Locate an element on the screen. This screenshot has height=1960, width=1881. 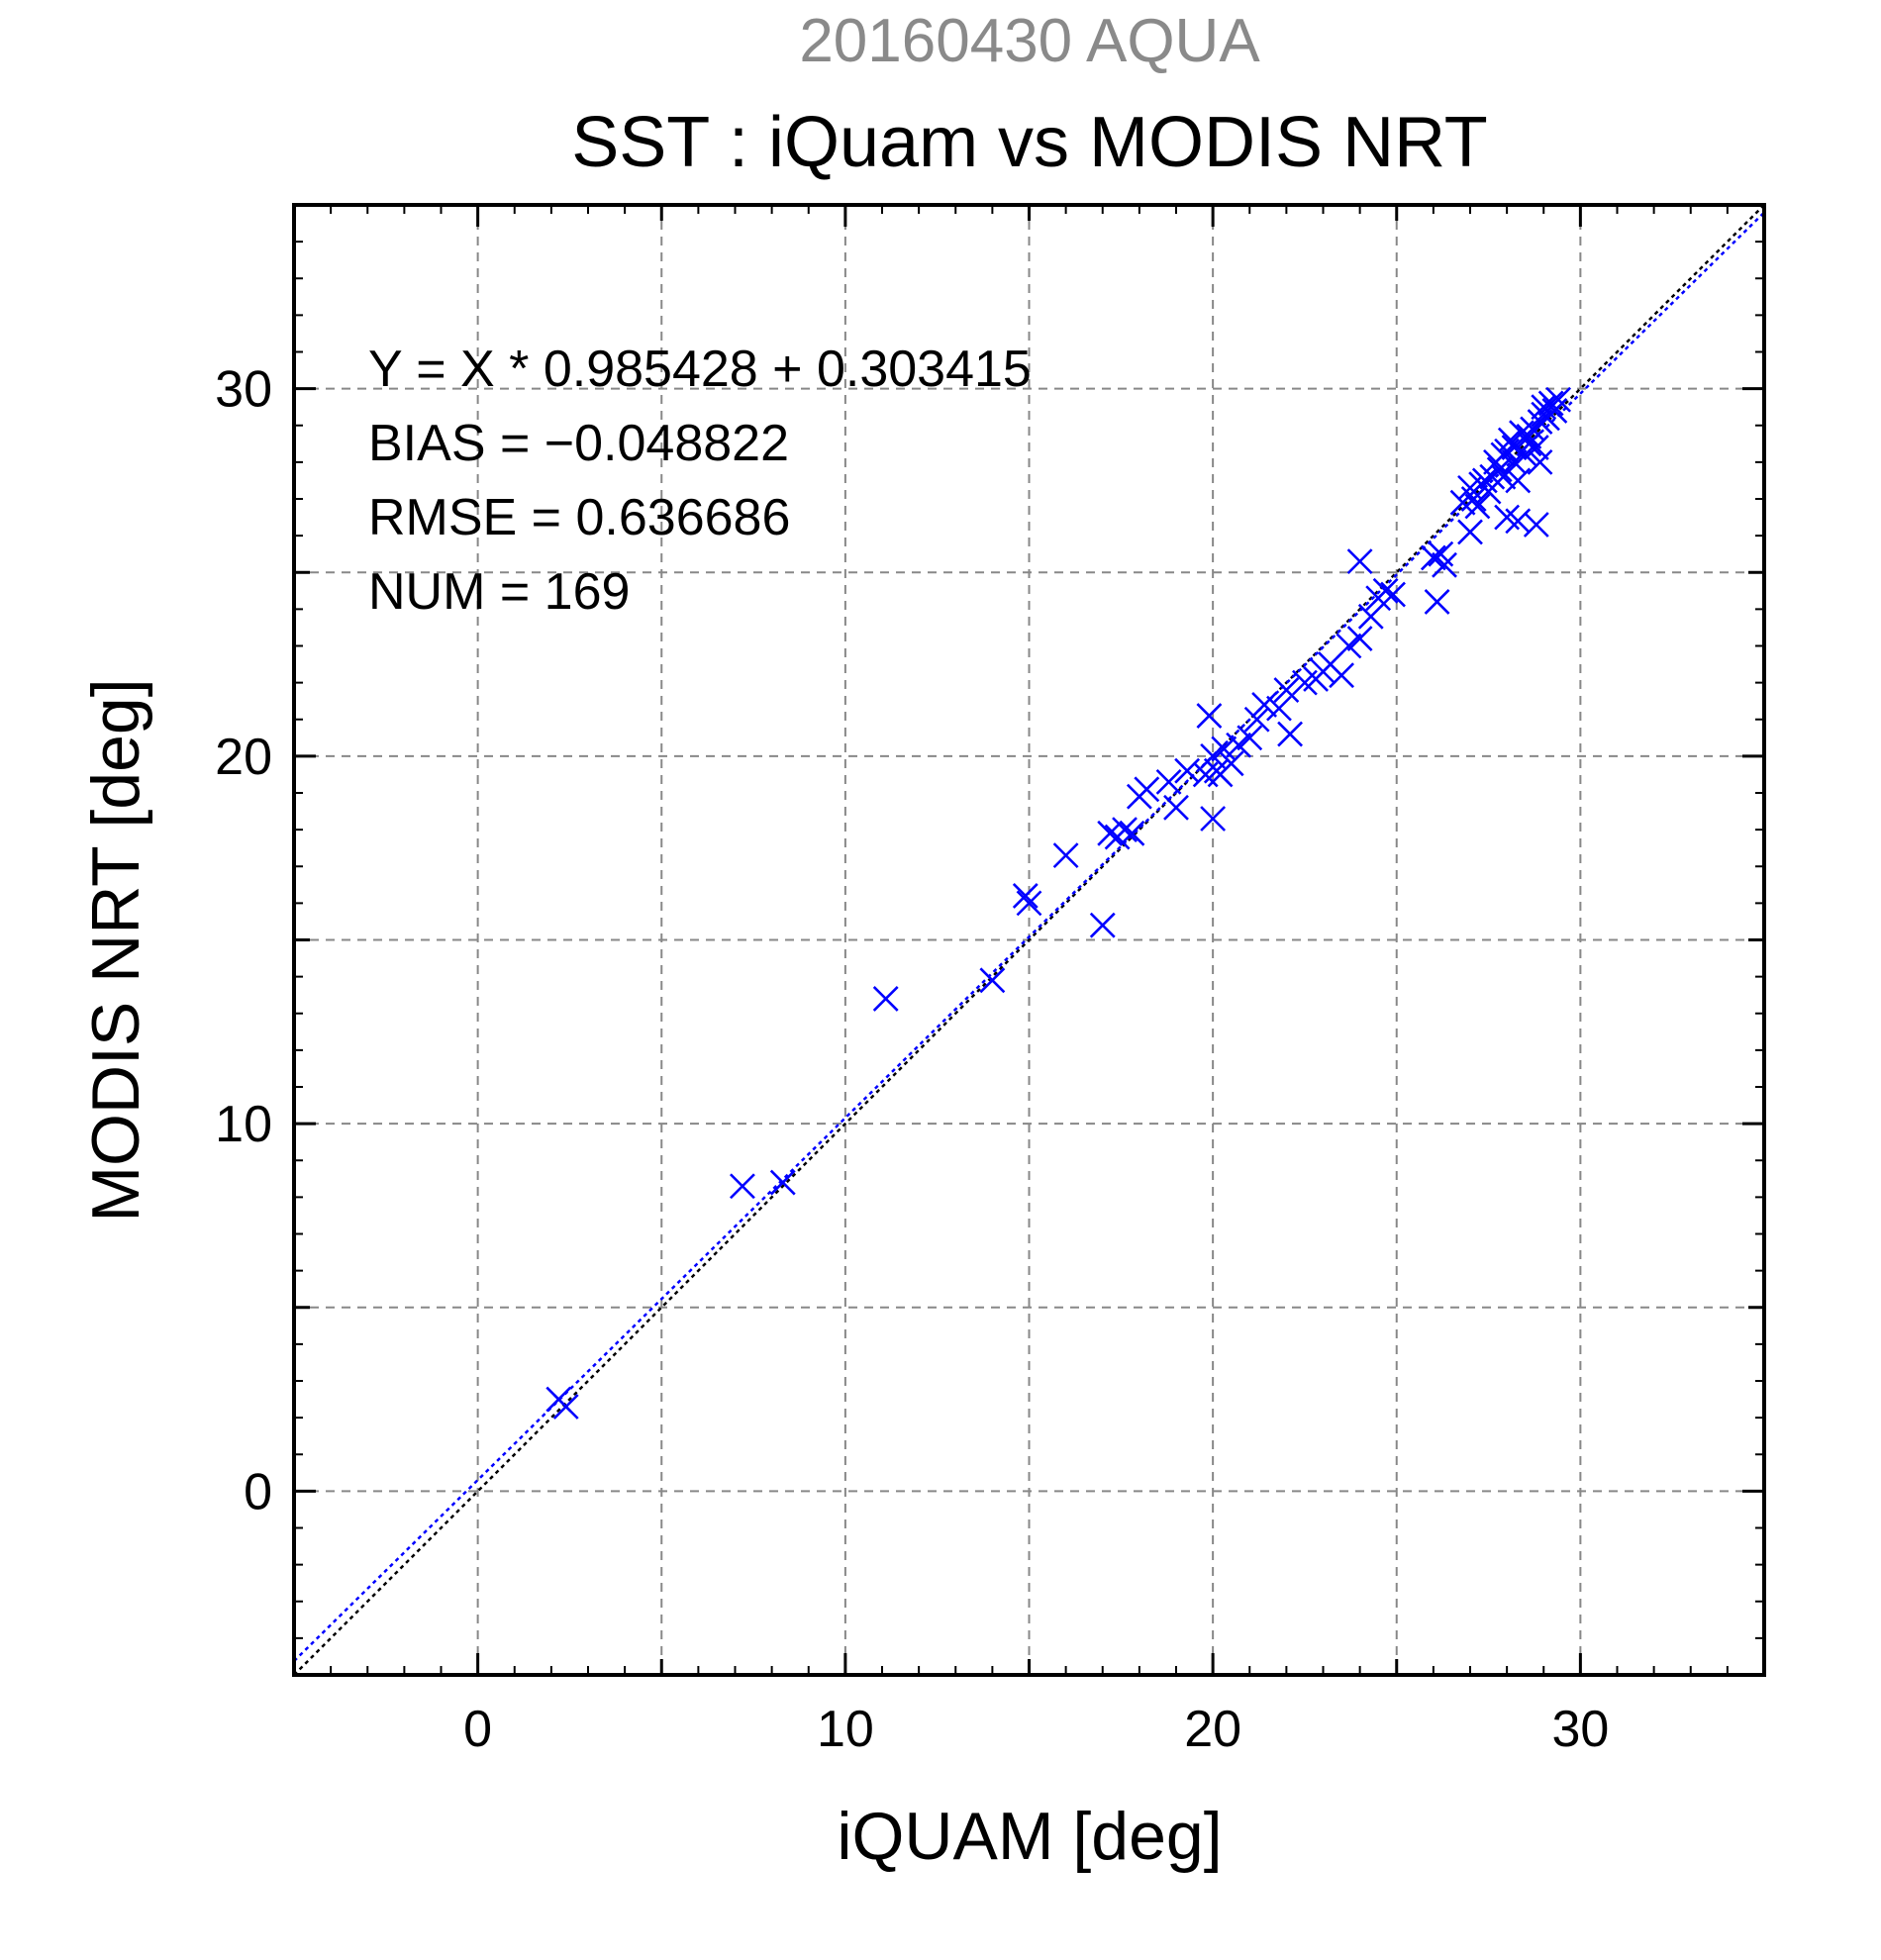
chart-title: SST : iQuam vs MODIS NRT is located at coordinates (1030, 142).